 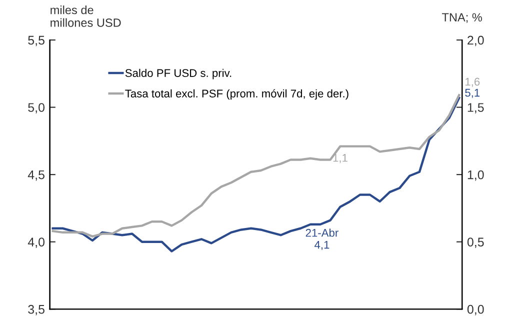 What do you see at coordinates (476, 108) in the screenshot?
I see `y2-tick-label: 1,5` at bounding box center [476, 108].